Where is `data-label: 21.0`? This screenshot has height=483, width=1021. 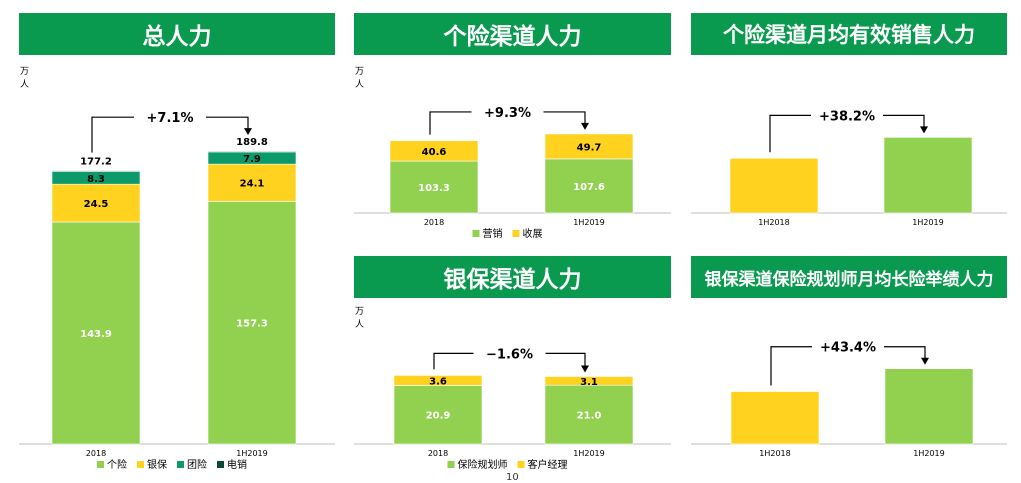 data-label: 21.0 is located at coordinates (589, 416).